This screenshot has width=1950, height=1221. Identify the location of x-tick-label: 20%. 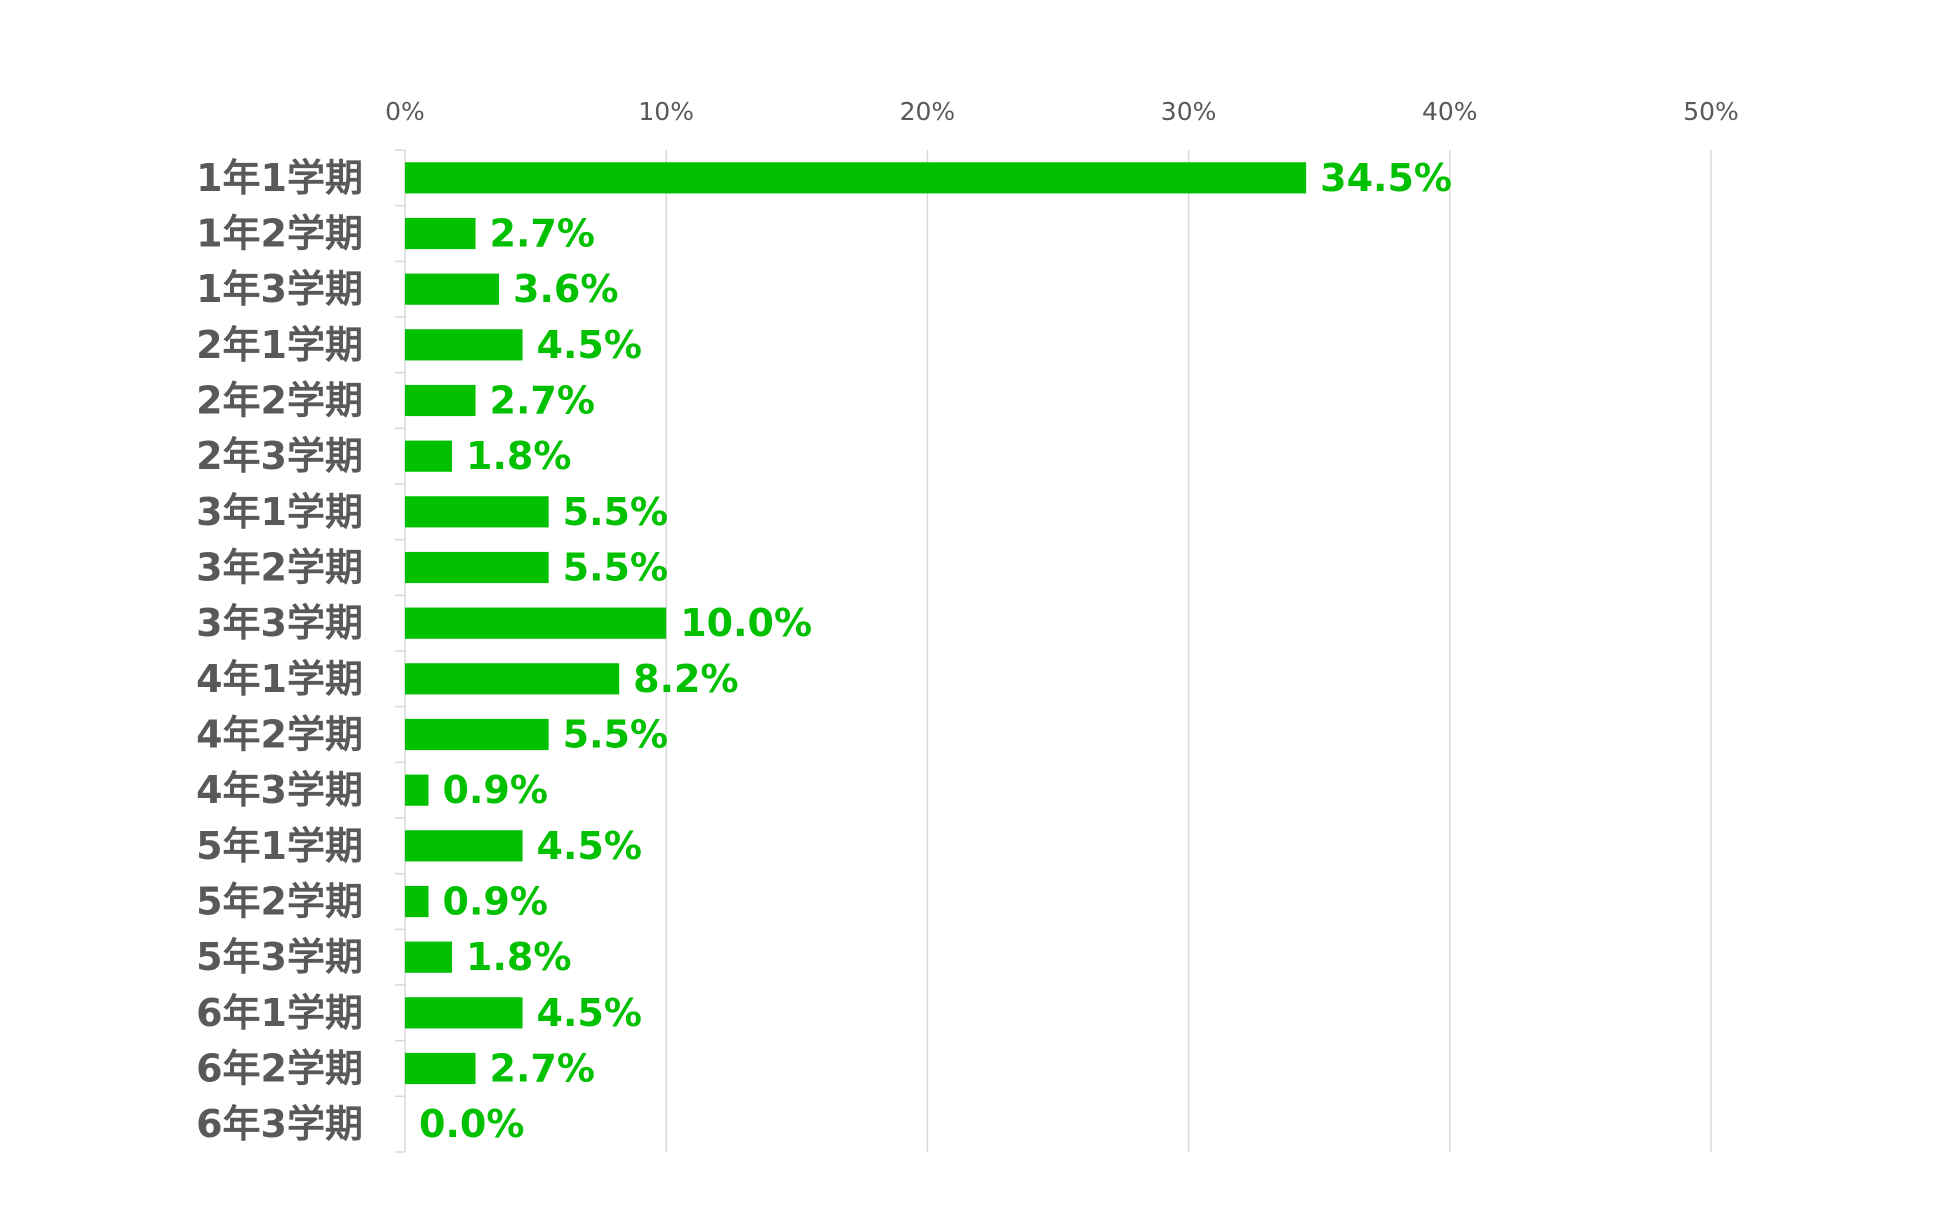
(928, 111).